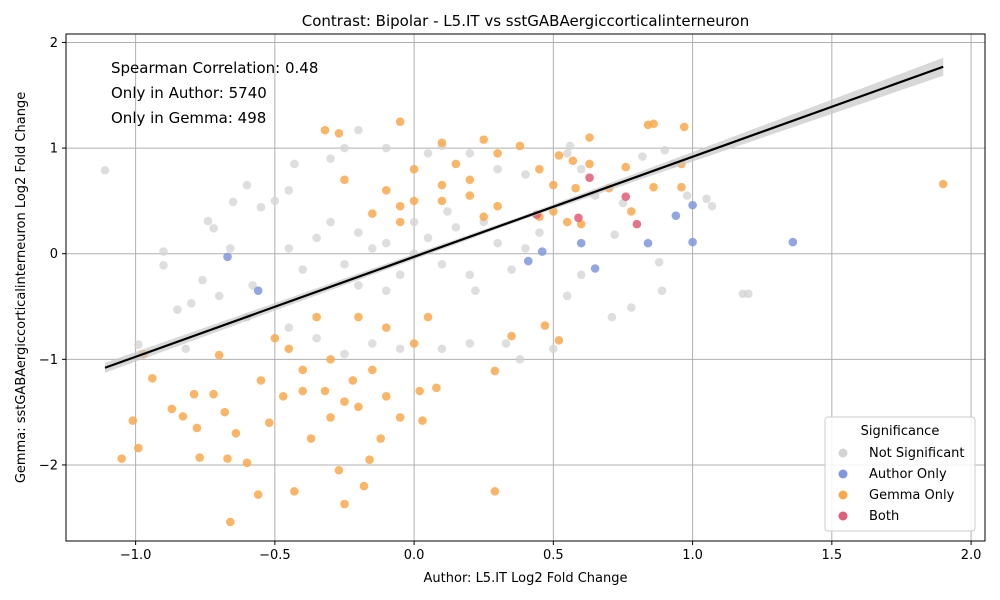  I want to click on legend-label-author-only: Author Only, so click(908, 474).